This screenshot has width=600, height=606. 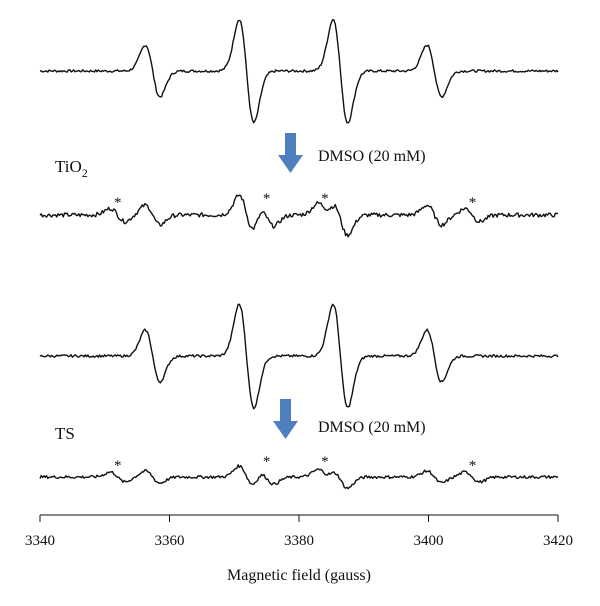 I want to click on dmso-annotation-1: DMSO (20 mM), so click(x=372, y=156).